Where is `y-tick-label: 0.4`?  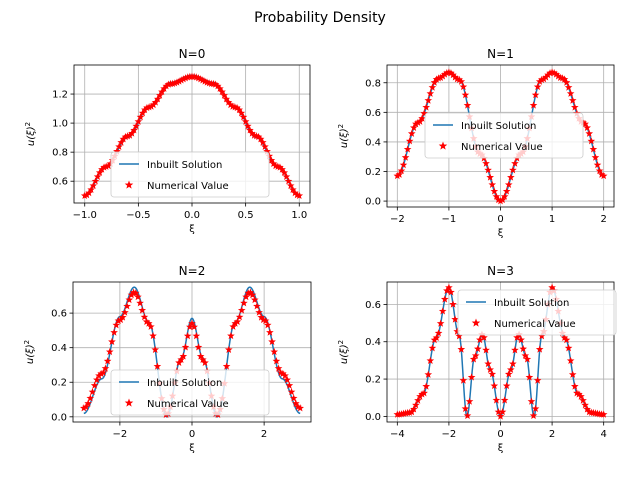
y-tick-label: 0.4 is located at coordinates (373, 342).